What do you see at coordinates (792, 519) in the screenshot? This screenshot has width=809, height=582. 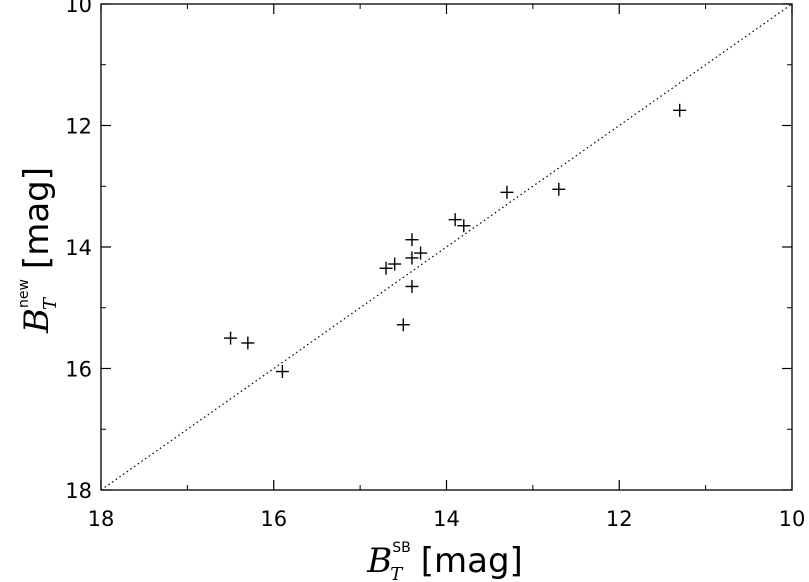 I see `x-tick-label: 10` at bounding box center [792, 519].